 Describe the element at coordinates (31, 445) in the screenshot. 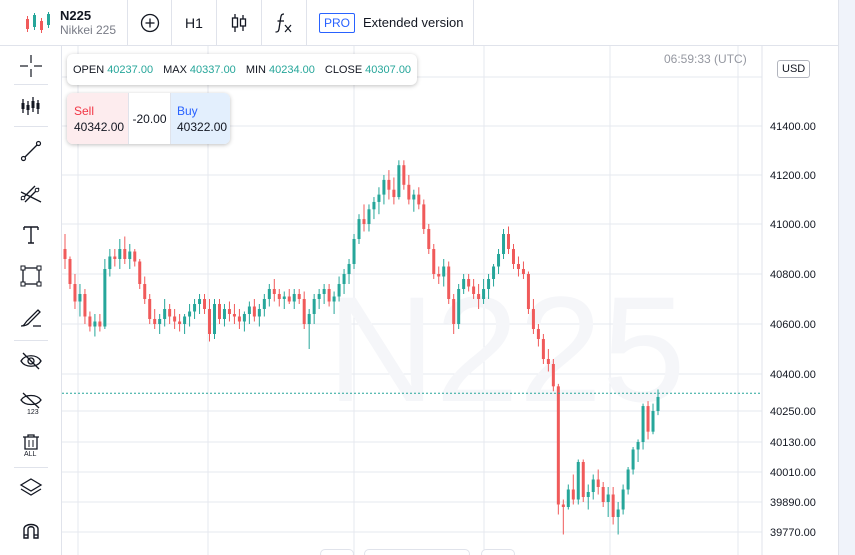

I see `remove-all-tool: ALL` at that location.